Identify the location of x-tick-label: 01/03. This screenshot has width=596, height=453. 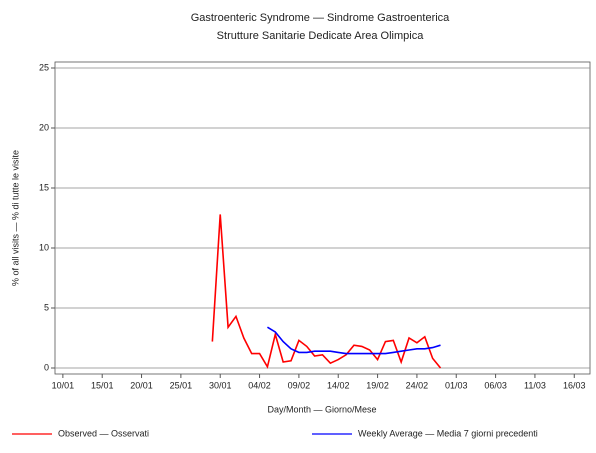
(456, 385).